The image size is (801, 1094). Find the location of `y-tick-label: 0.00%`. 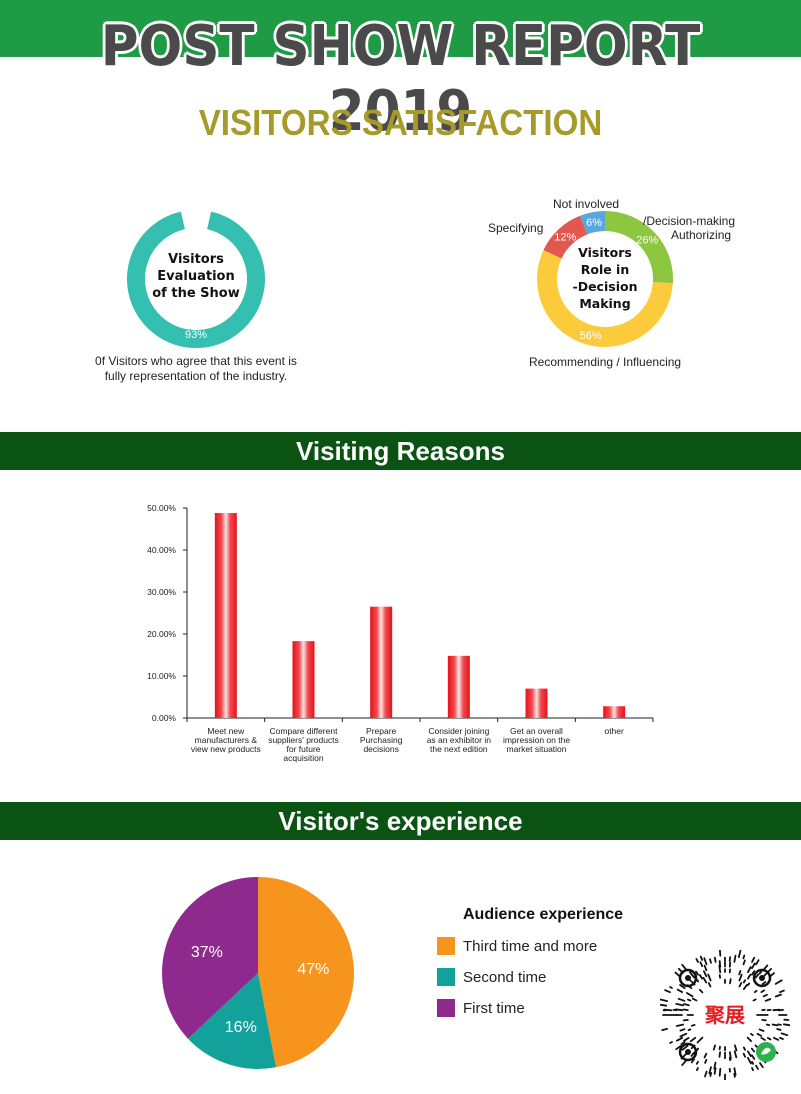

y-tick-label: 0.00% is located at coordinates (164, 718).